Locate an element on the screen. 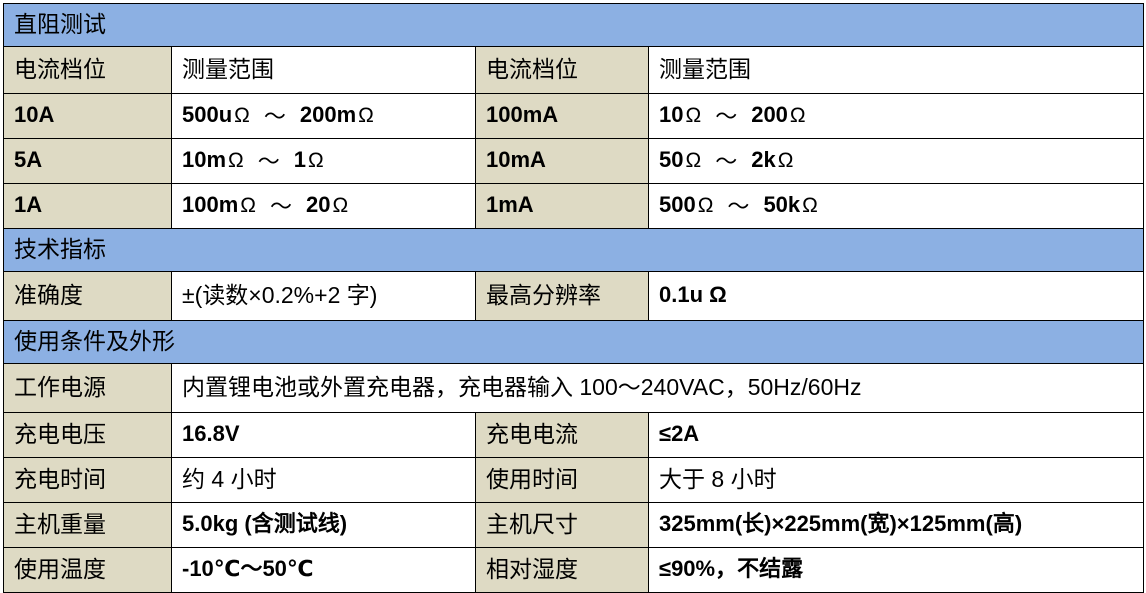  current-range-value: 5A is located at coordinates (87, 161).